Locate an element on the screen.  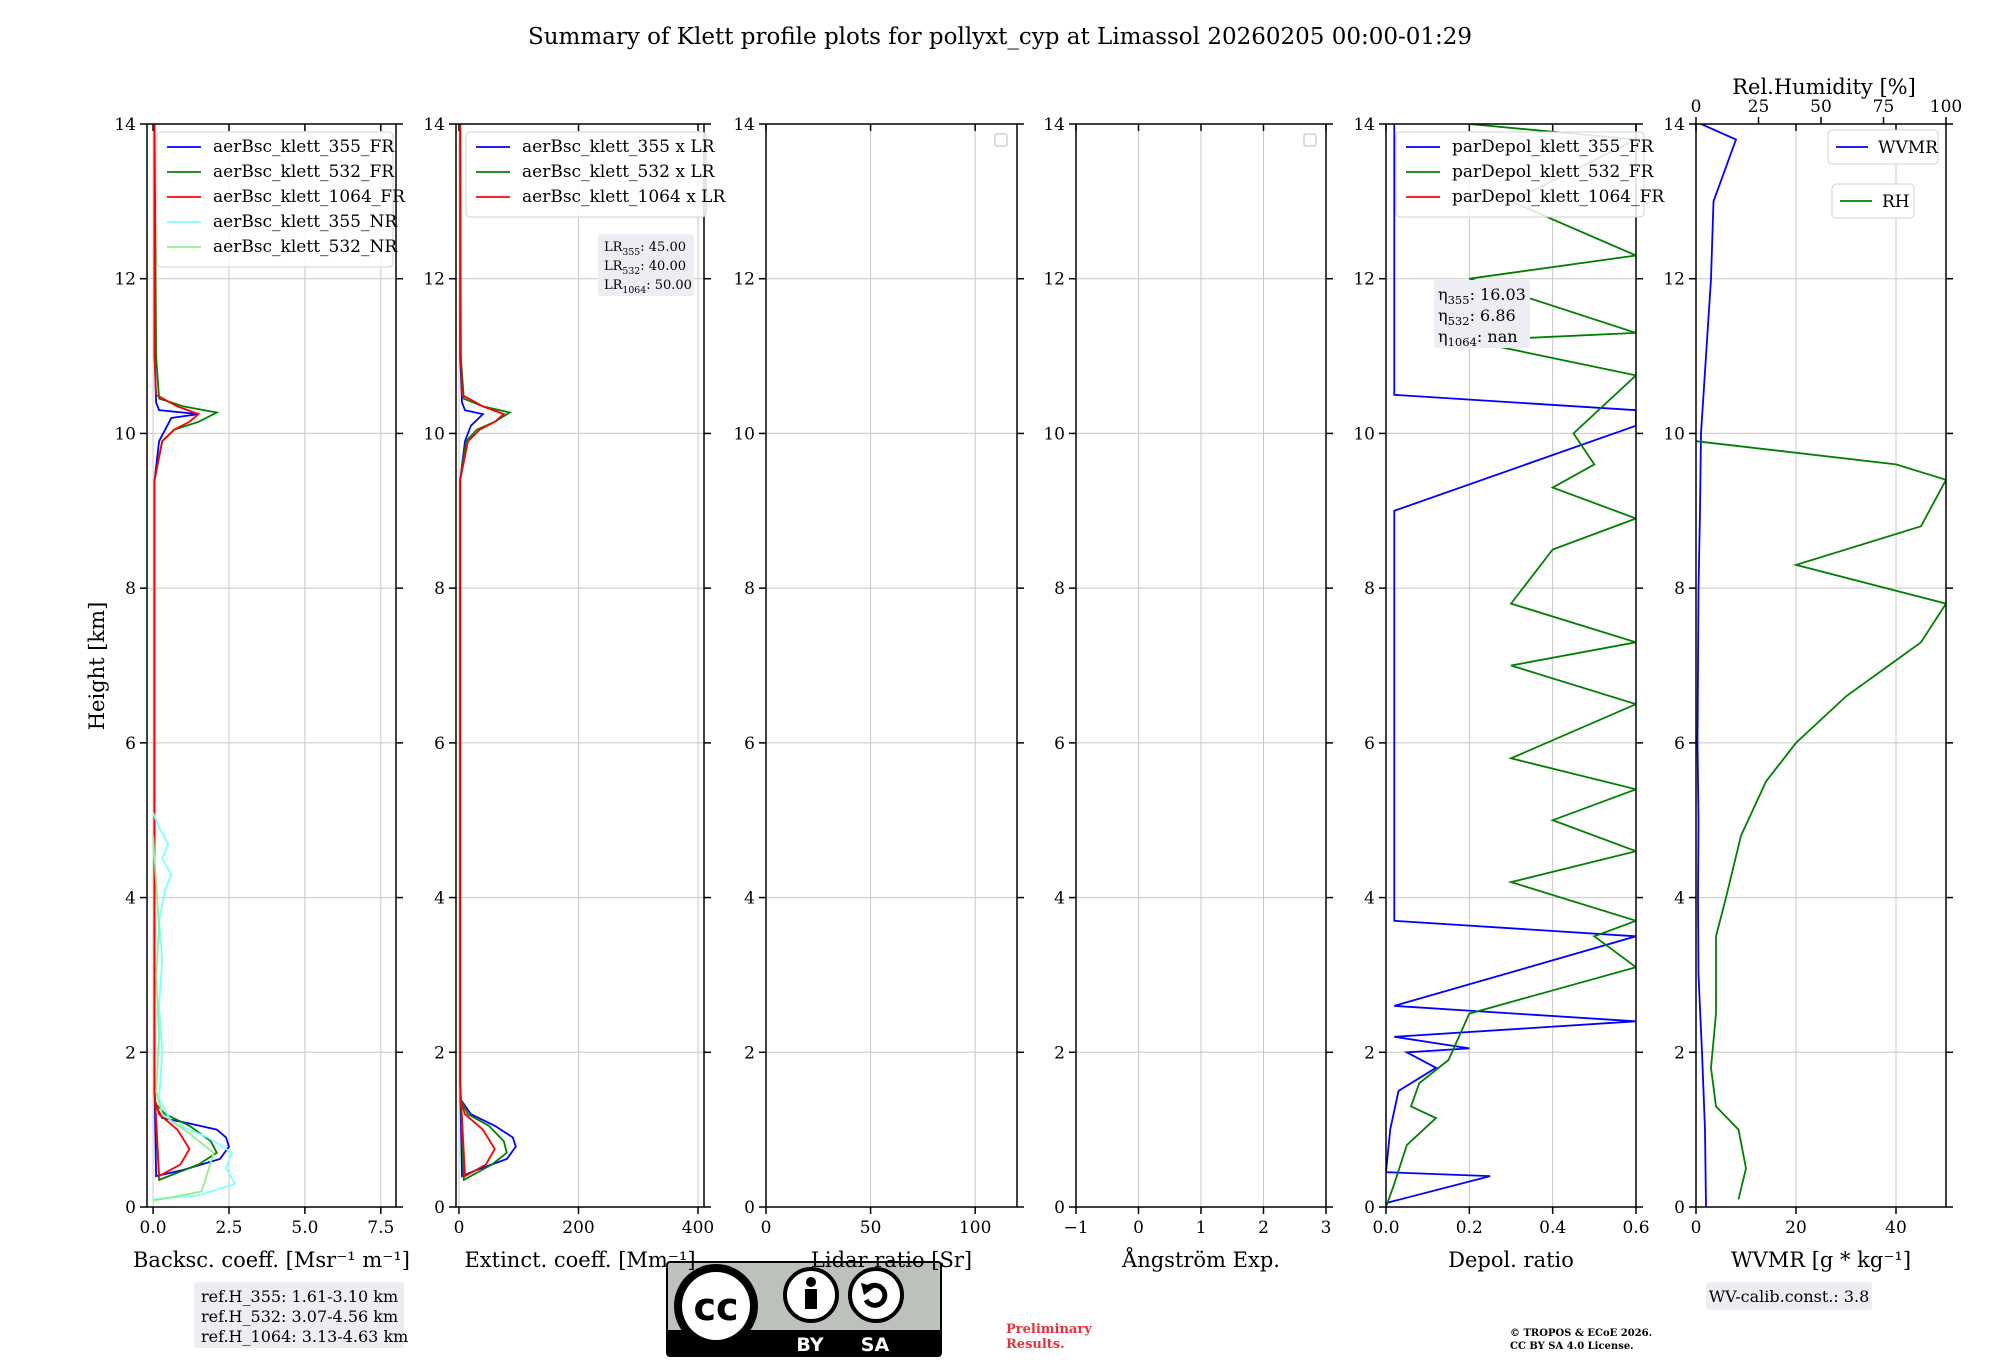
series-aerBsc_klett_355_FR is located at coordinates (191, 651).